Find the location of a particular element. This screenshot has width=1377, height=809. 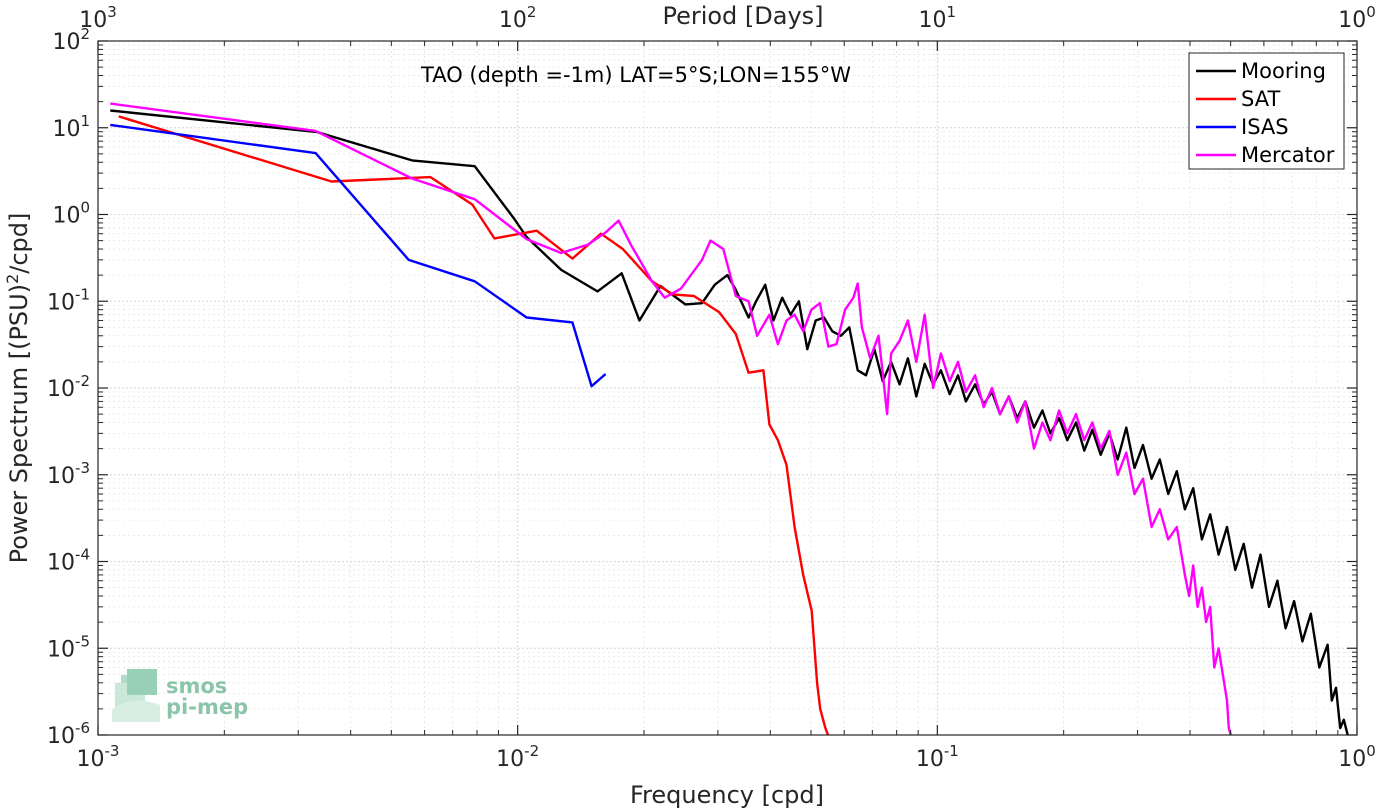

legend-label-isas: ISAS is located at coordinates (1265, 127).